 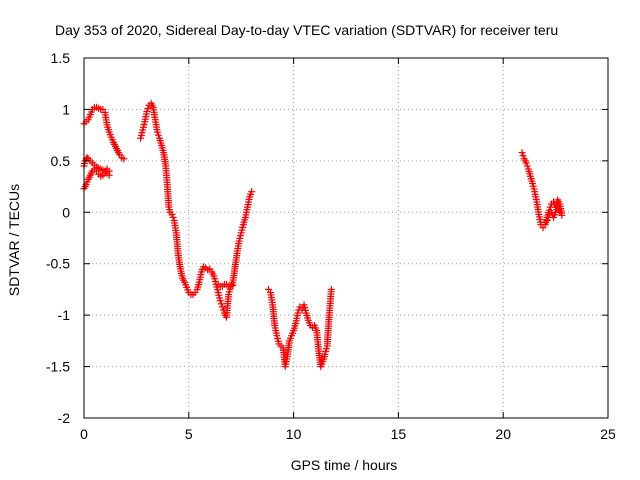 I want to click on x-tick-label: 25, so click(x=608, y=434).